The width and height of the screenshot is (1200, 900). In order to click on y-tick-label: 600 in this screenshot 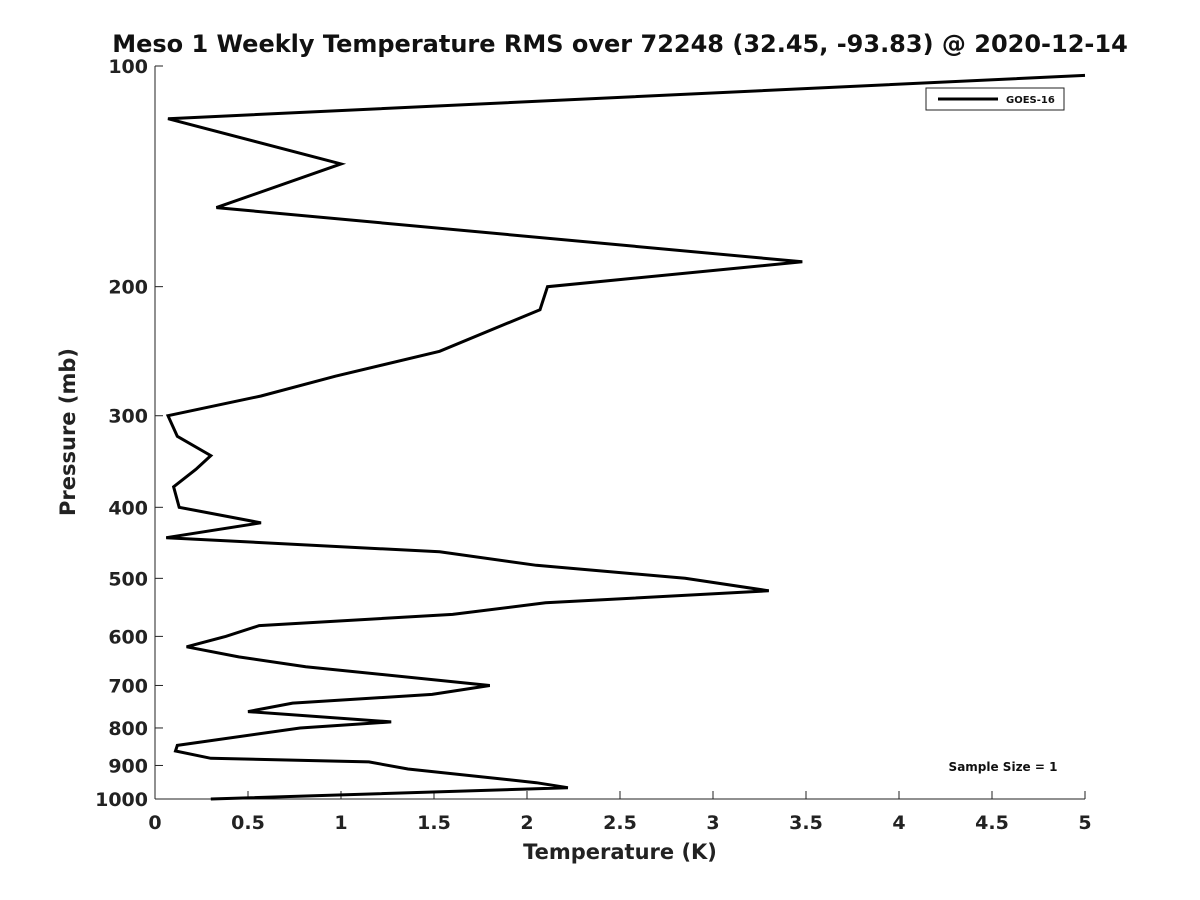, I will do `click(128, 637)`.